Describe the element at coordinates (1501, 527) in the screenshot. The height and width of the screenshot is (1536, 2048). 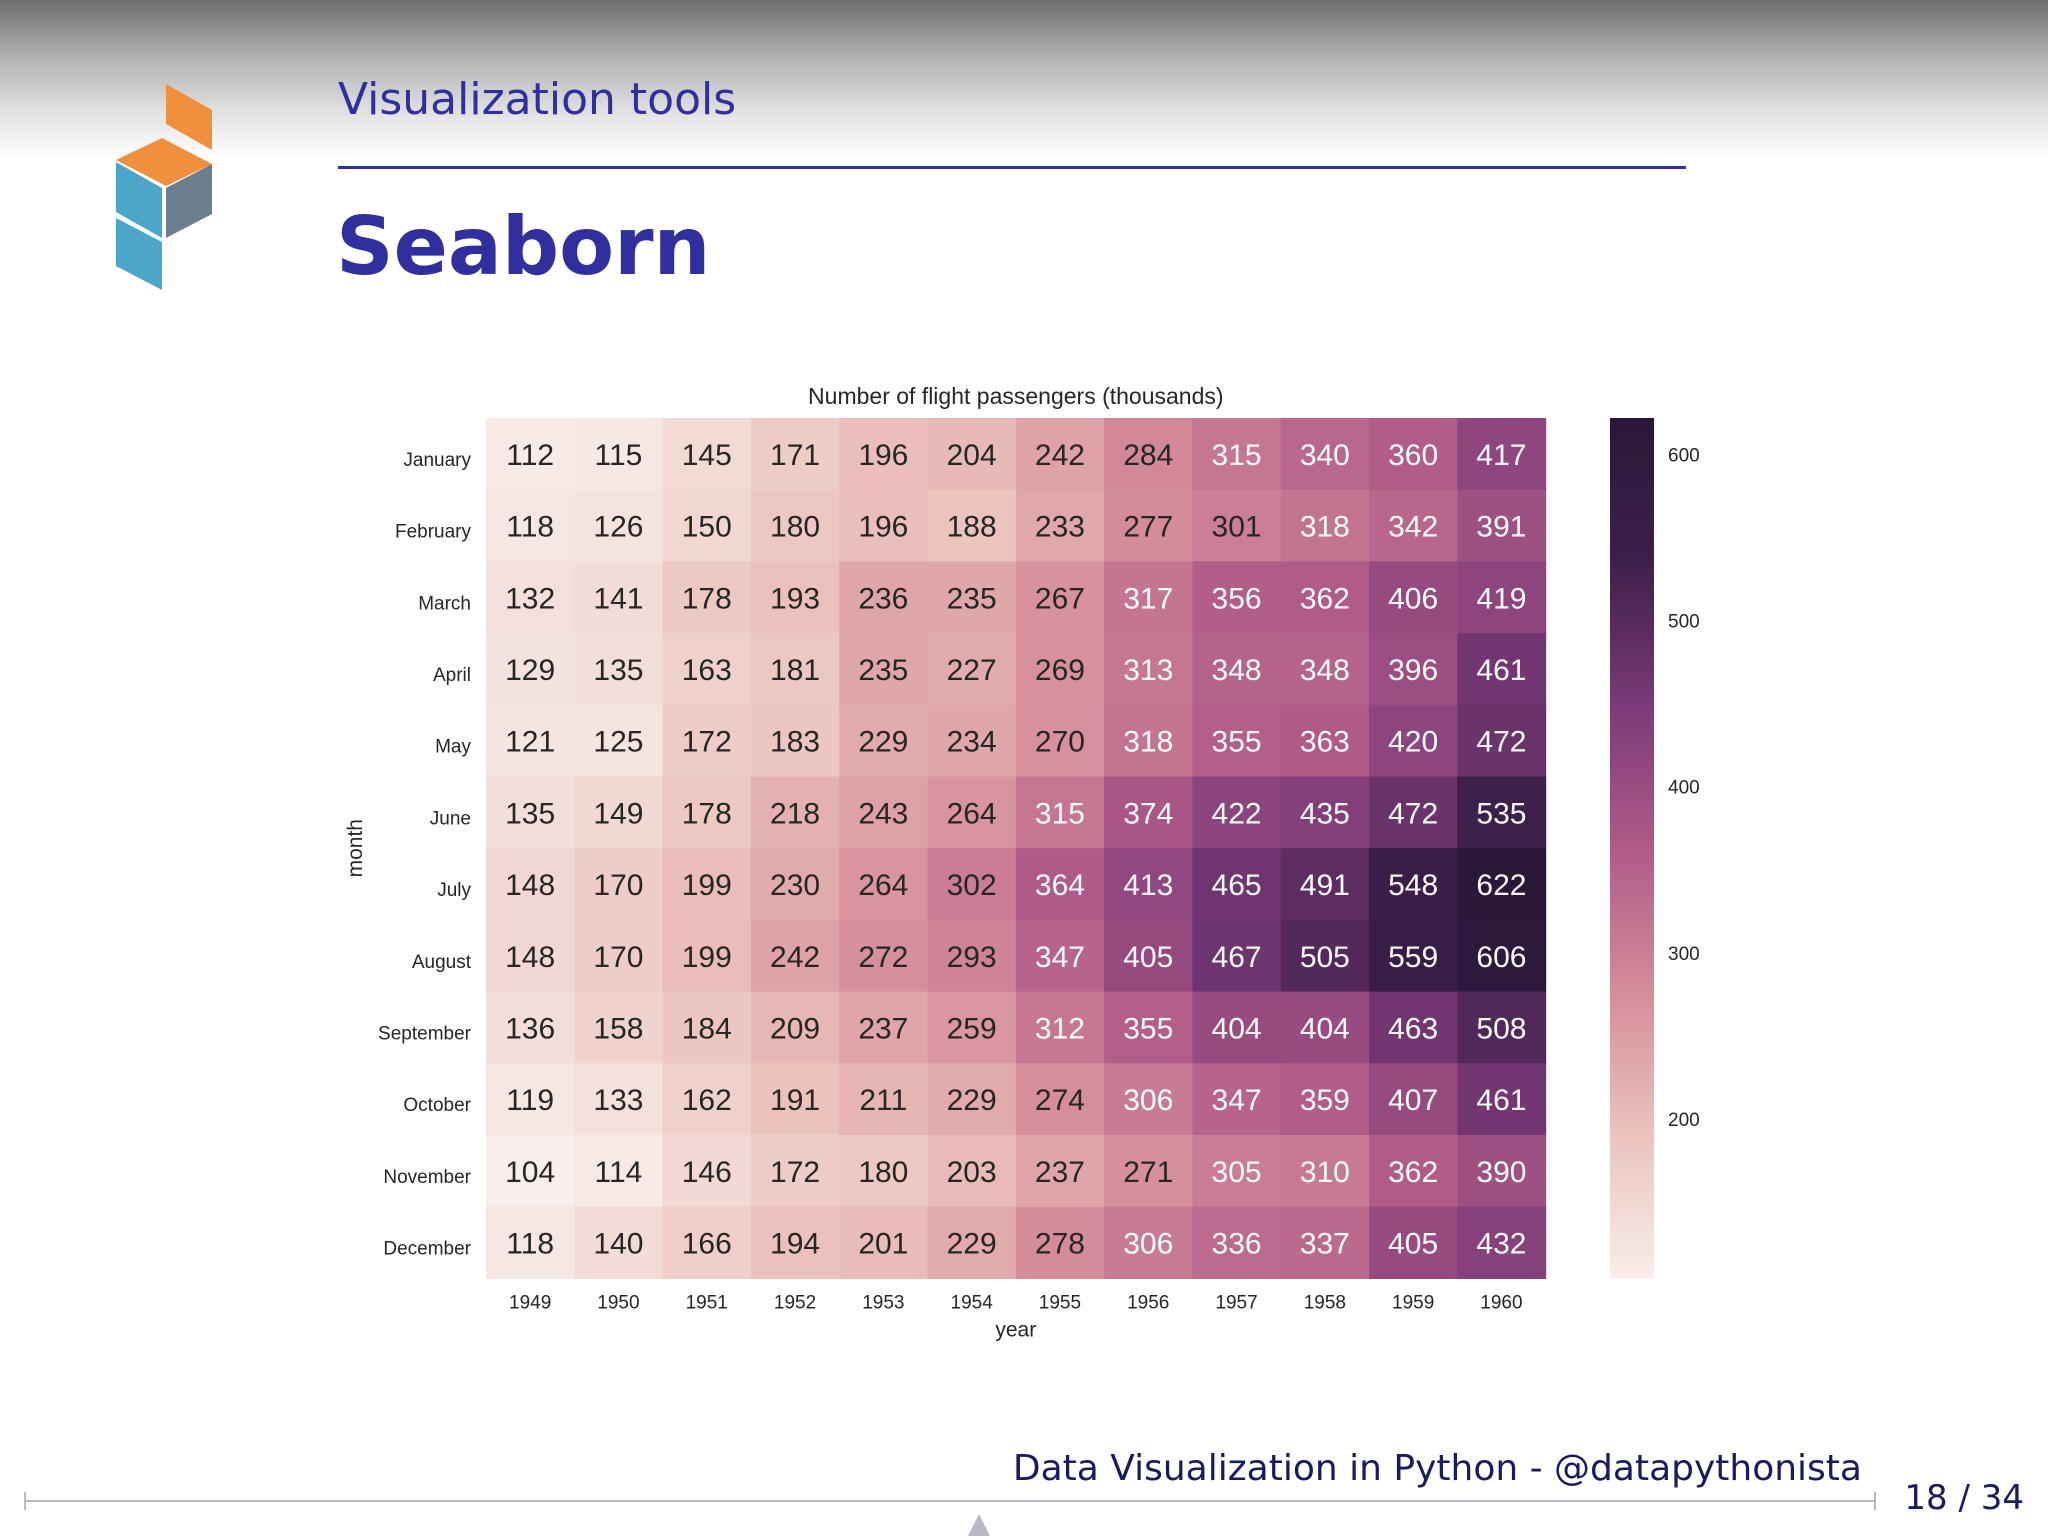
I see `cell-value-label: 391` at that location.